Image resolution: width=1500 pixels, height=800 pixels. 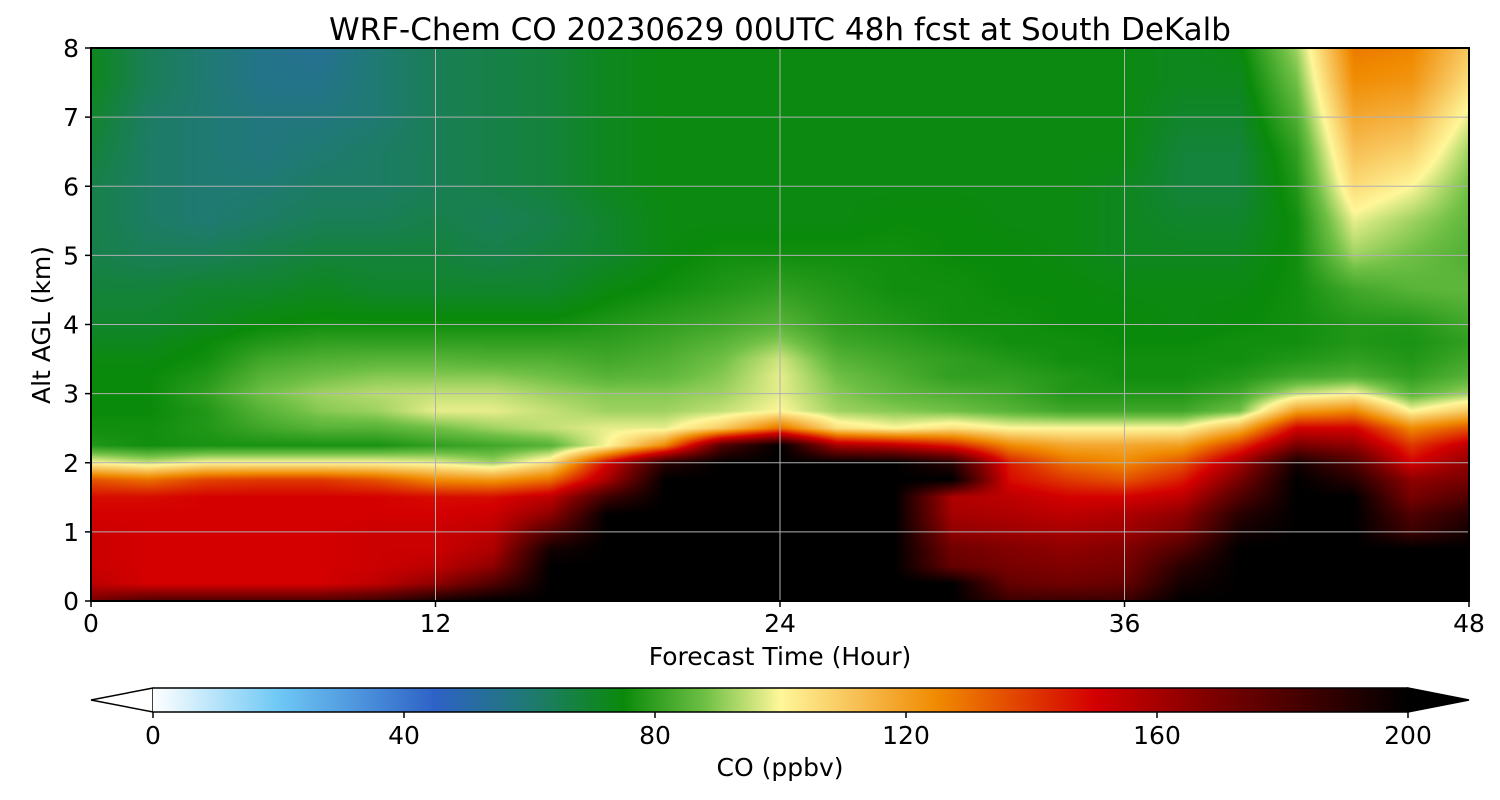 I want to click on colorbar-tick-label: 160, so click(x=1157, y=735).